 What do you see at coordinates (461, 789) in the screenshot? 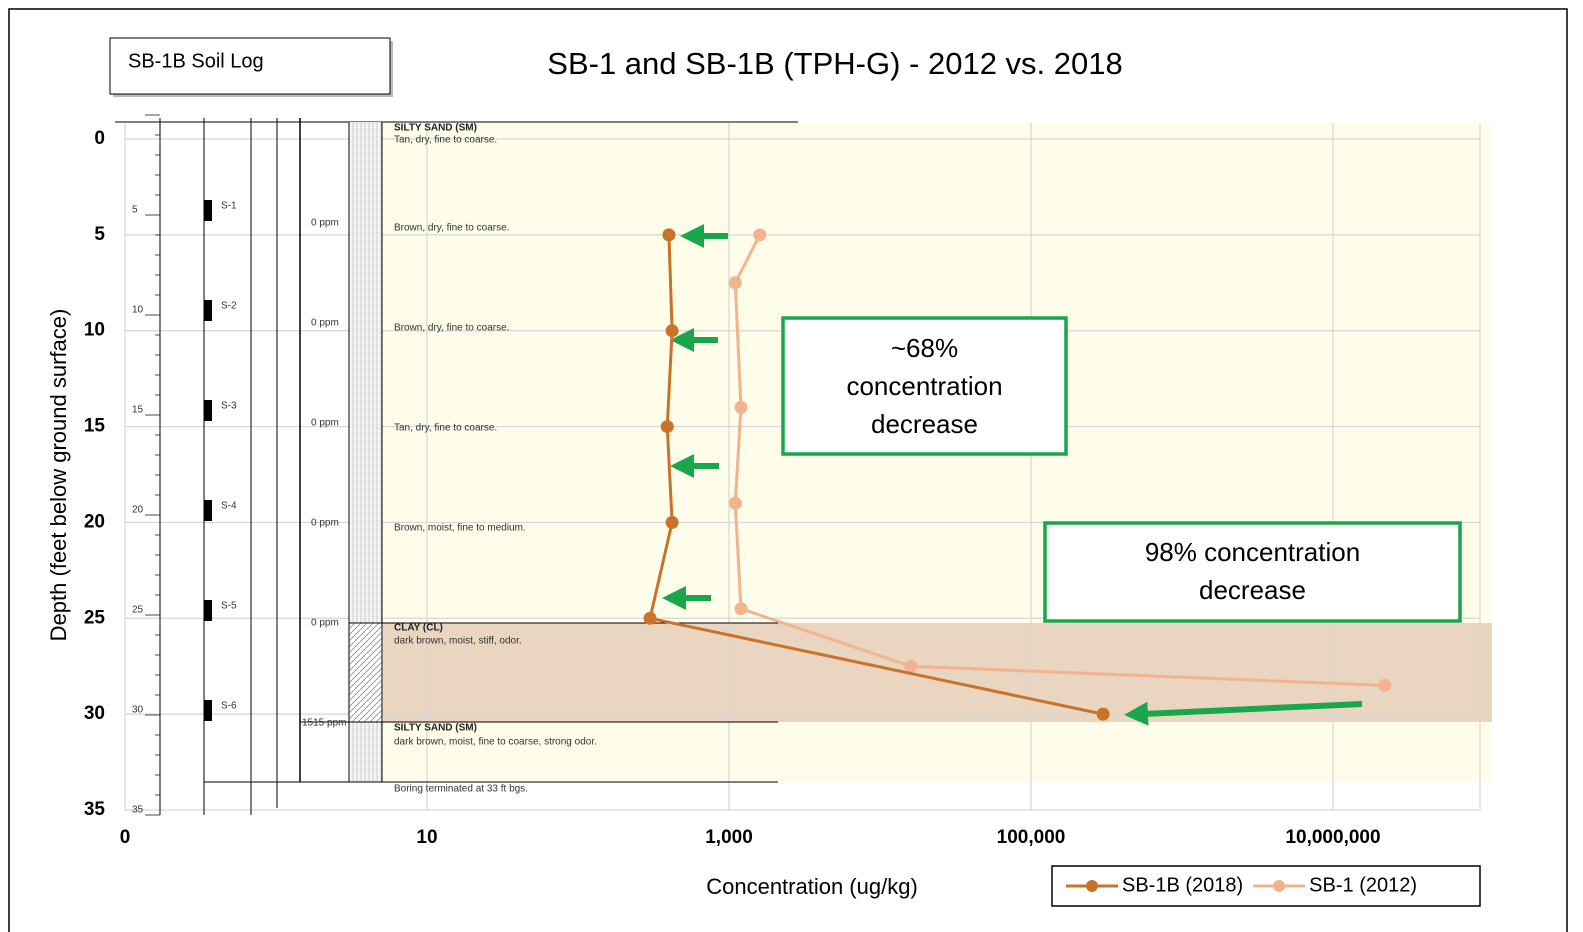
I see `soil-description: Boring terminated at 33 ft bgs.` at bounding box center [461, 789].